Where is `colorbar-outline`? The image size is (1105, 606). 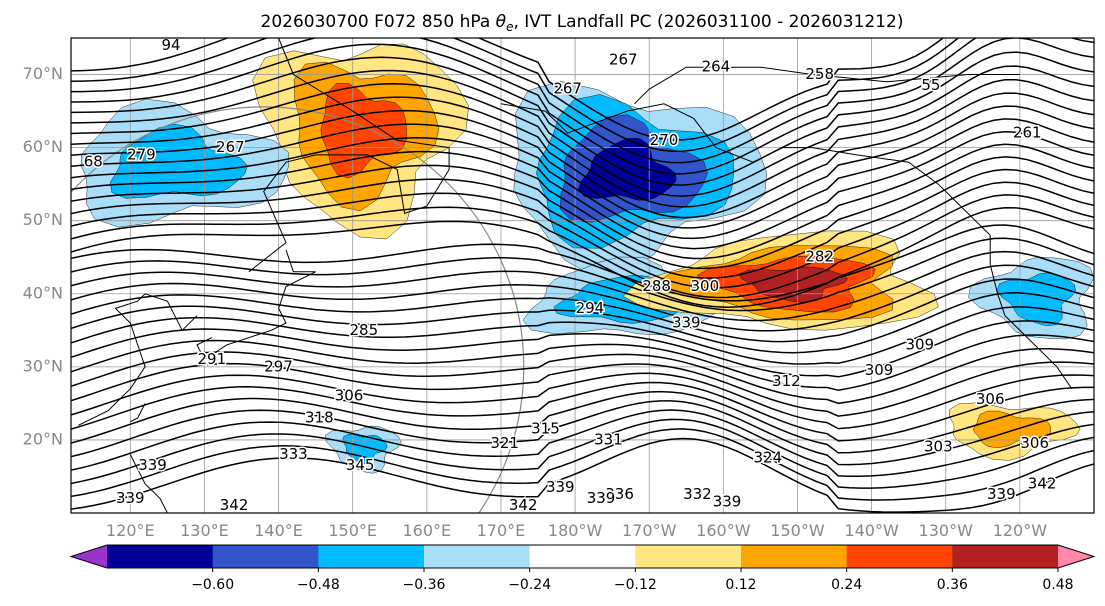 colorbar-outline is located at coordinates (582, 556).